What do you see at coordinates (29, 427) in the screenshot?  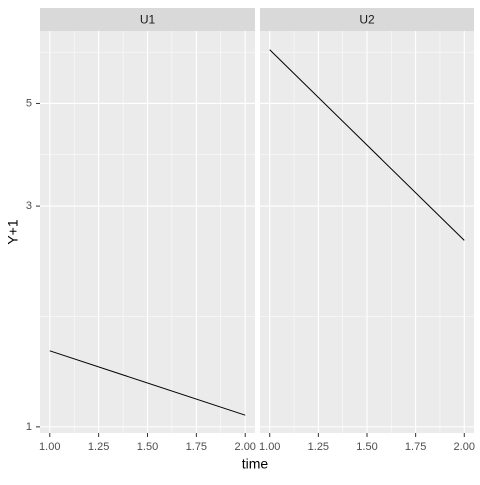 I see `y-tick-label: 1` at bounding box center [29, 427].